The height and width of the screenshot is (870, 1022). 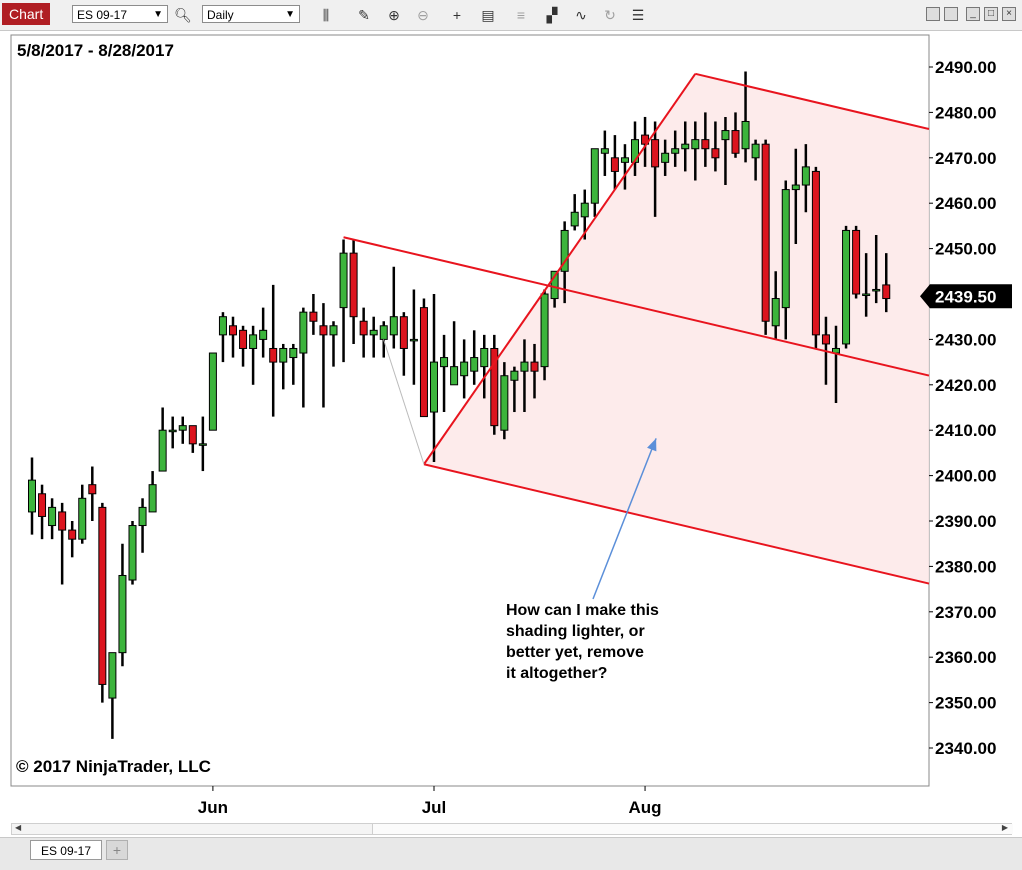 I want to click on price-tick-label: 2450.00, so click(x=965, y=249).